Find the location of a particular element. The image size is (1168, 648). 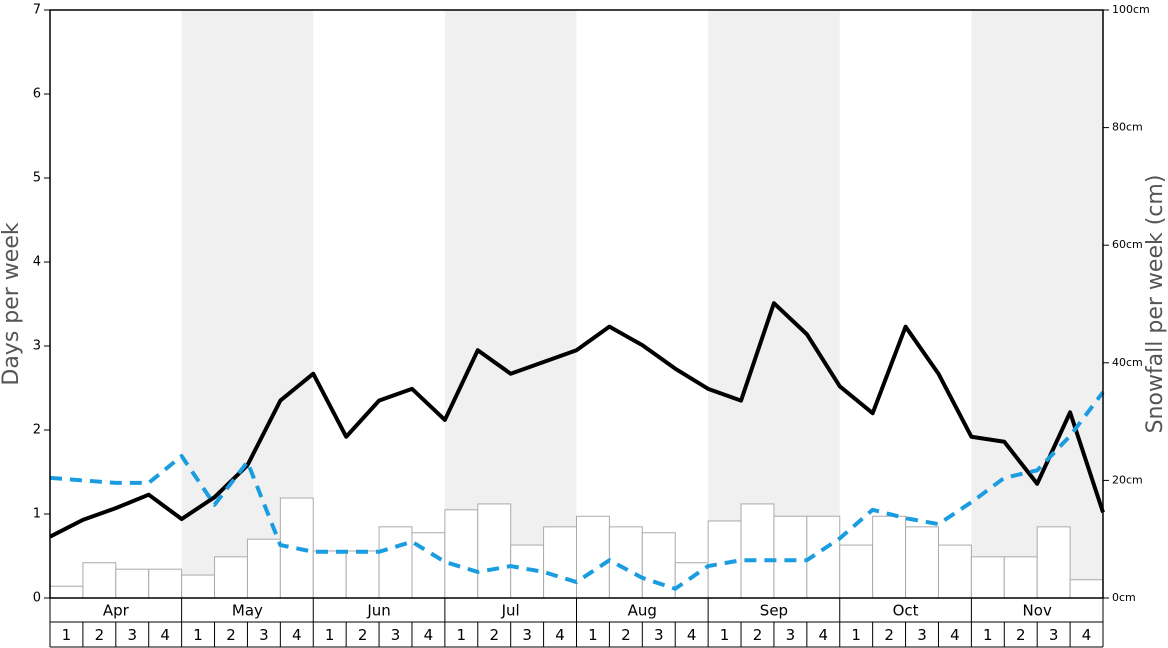

y-tick-label: 1 is located at coordinates (37, 514).